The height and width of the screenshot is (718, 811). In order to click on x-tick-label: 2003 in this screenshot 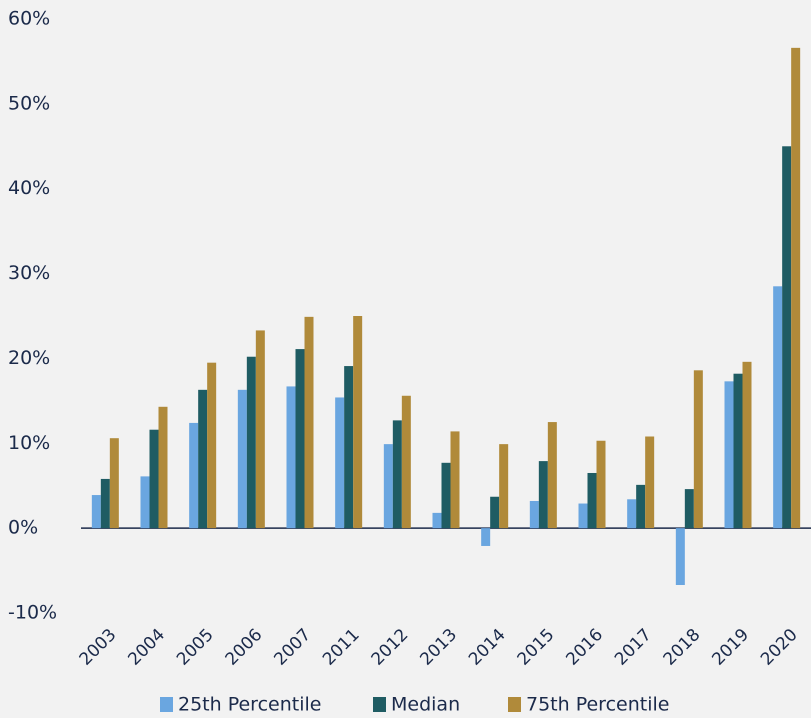, I will do `click(98, 647)`.